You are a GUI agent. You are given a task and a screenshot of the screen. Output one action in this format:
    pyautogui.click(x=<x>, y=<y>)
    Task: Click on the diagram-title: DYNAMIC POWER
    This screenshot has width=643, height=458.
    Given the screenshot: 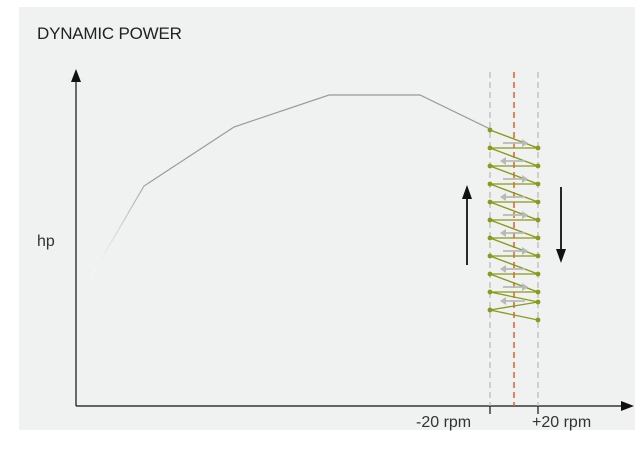 What is the action you would take?
    pyautogui.click(x=109, y=33)
    